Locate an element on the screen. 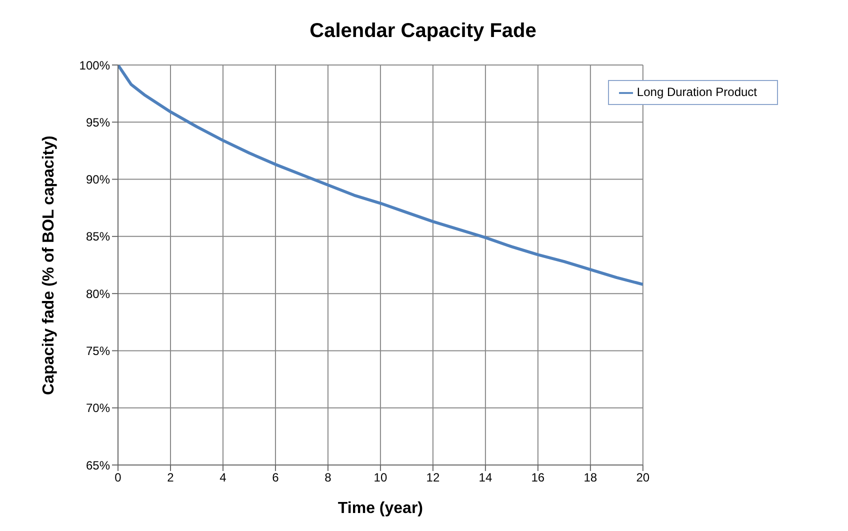  legend-label: Long Duration Product is located at coordinates (696, 92).